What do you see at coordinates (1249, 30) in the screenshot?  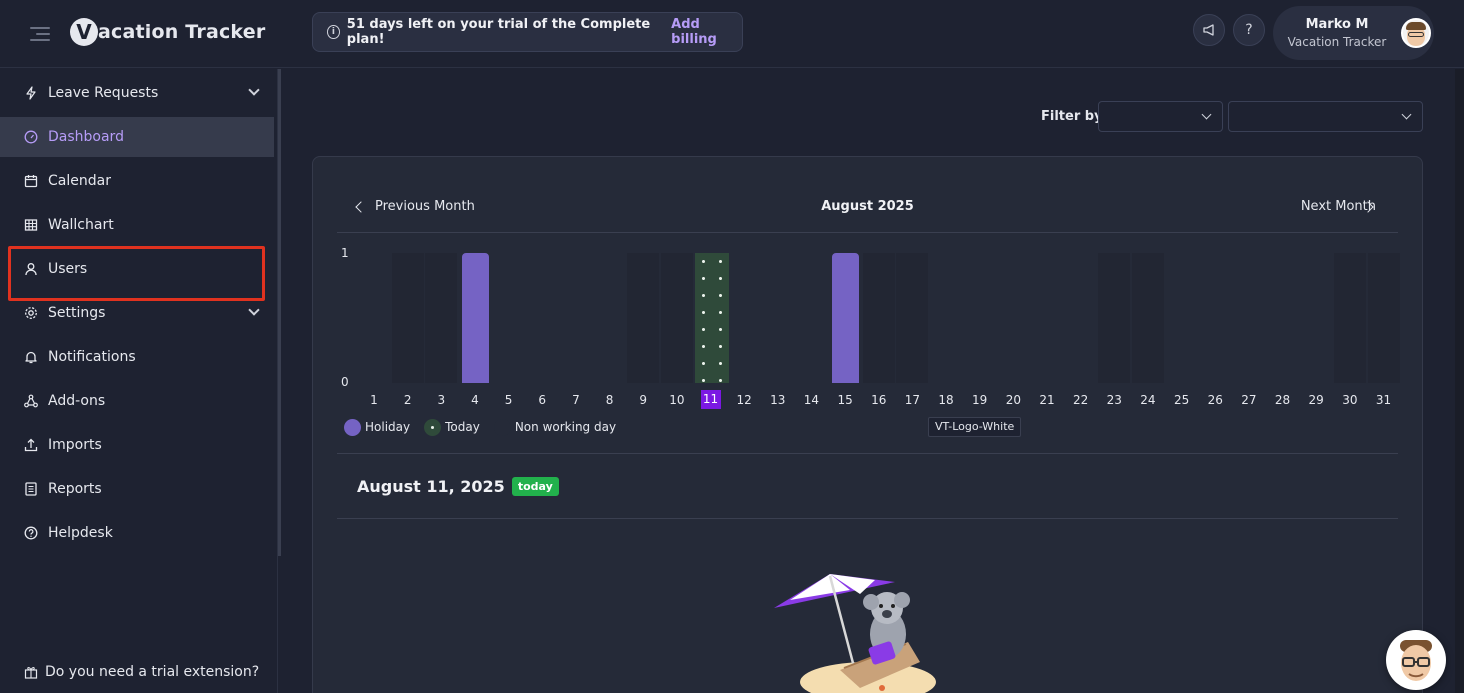 I see `help-button: ?` at bounding box center [1249, 30].